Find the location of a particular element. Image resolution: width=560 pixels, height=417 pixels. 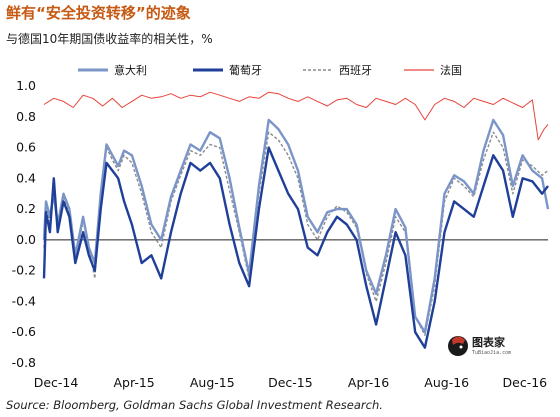

y-tick-label: 0.4 is located at coordinates (26, 177).